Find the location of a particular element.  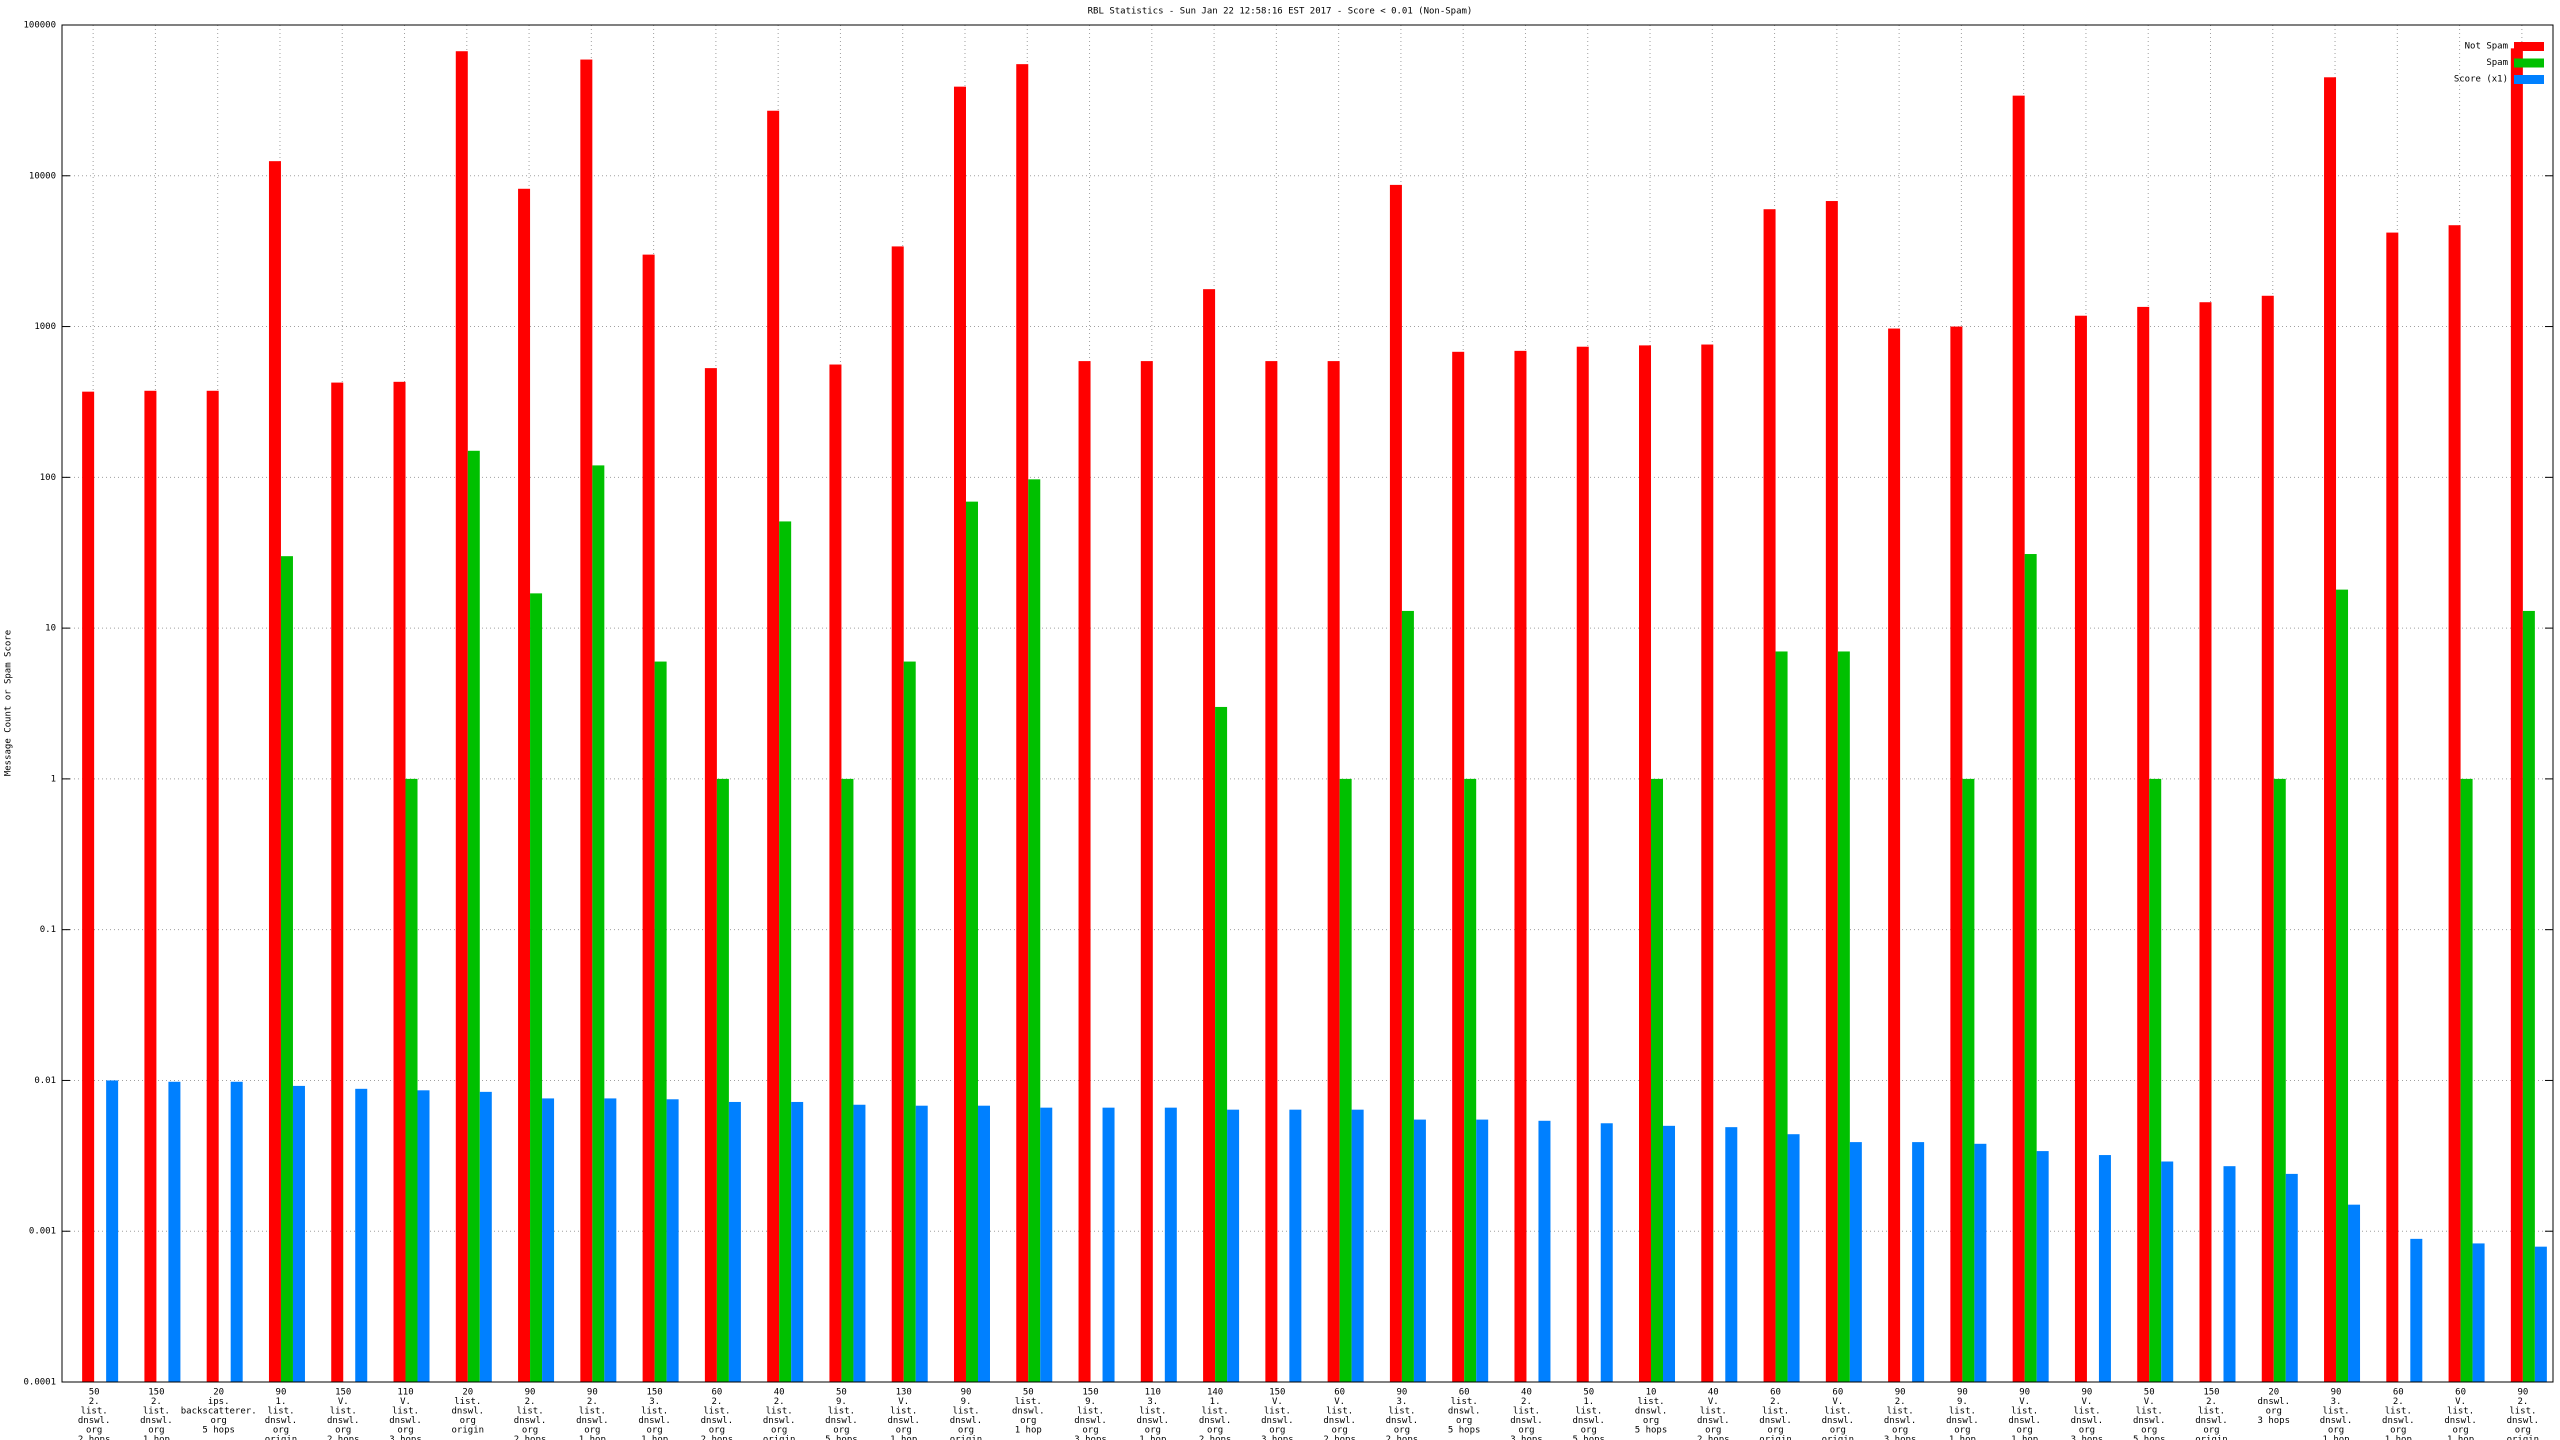

y-tick-label: 100000 is located at coordinates (39, 26).